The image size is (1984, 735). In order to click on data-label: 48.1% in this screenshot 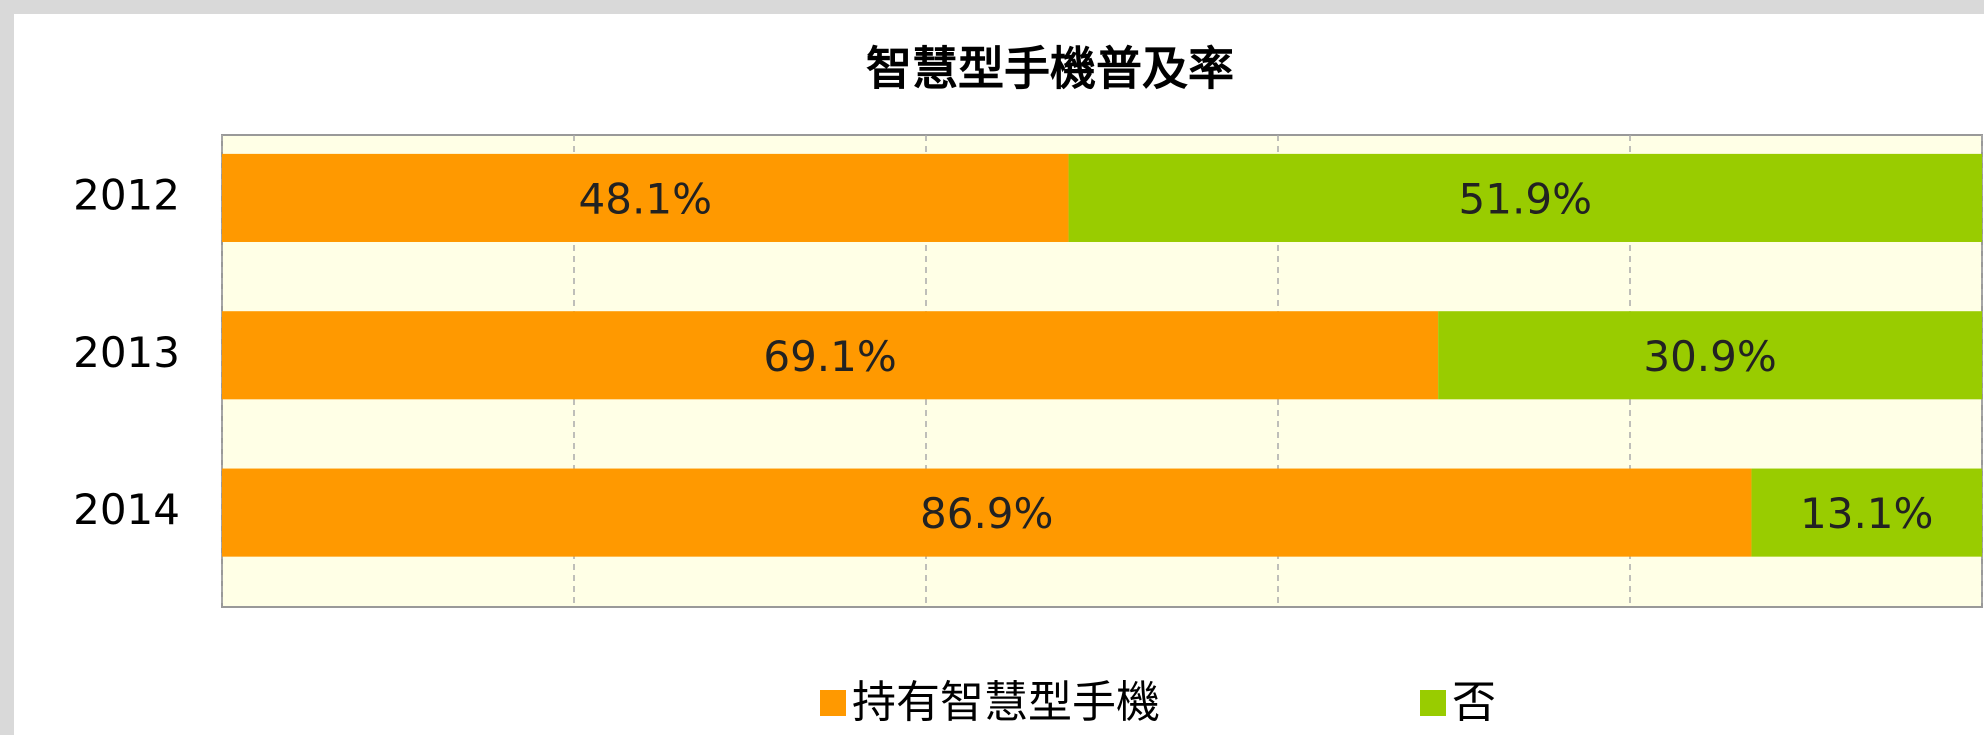, I will do `click(645, 198)`.